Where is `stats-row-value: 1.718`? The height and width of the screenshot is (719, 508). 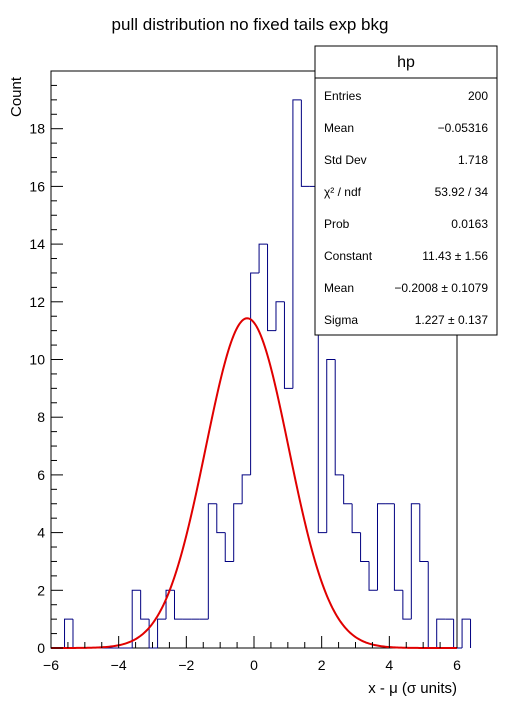 stats-row-value: 1.718 is located at coordinates (473, 160).